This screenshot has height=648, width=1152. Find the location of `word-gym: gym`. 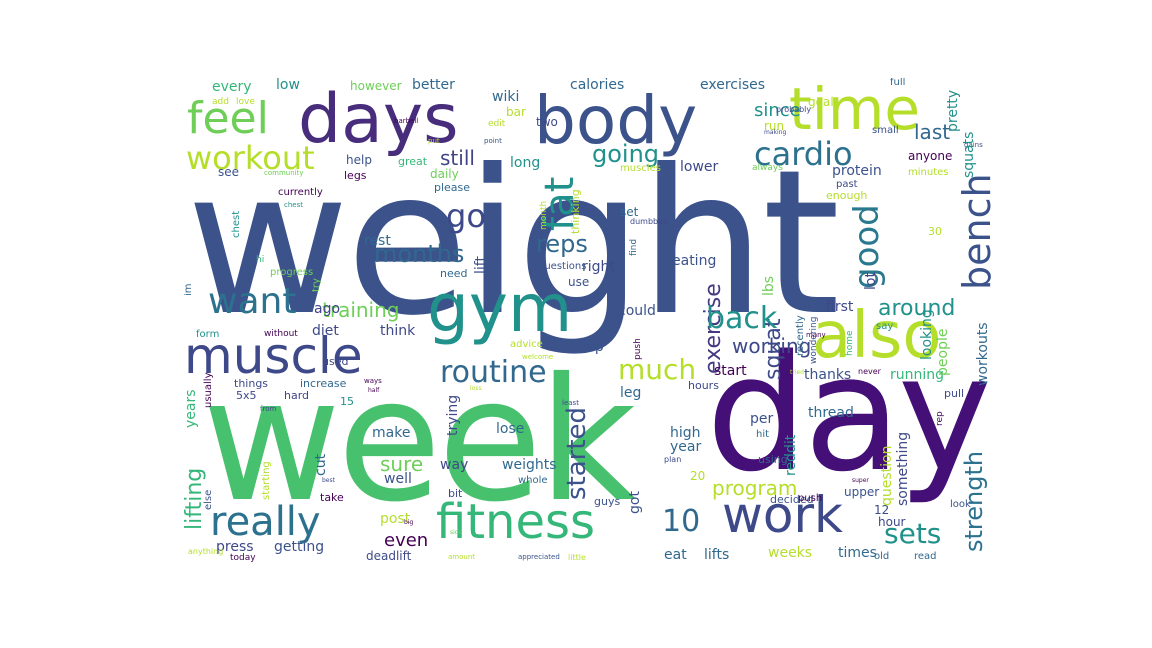

word-gym: gym is located at coordinates (500, 308).